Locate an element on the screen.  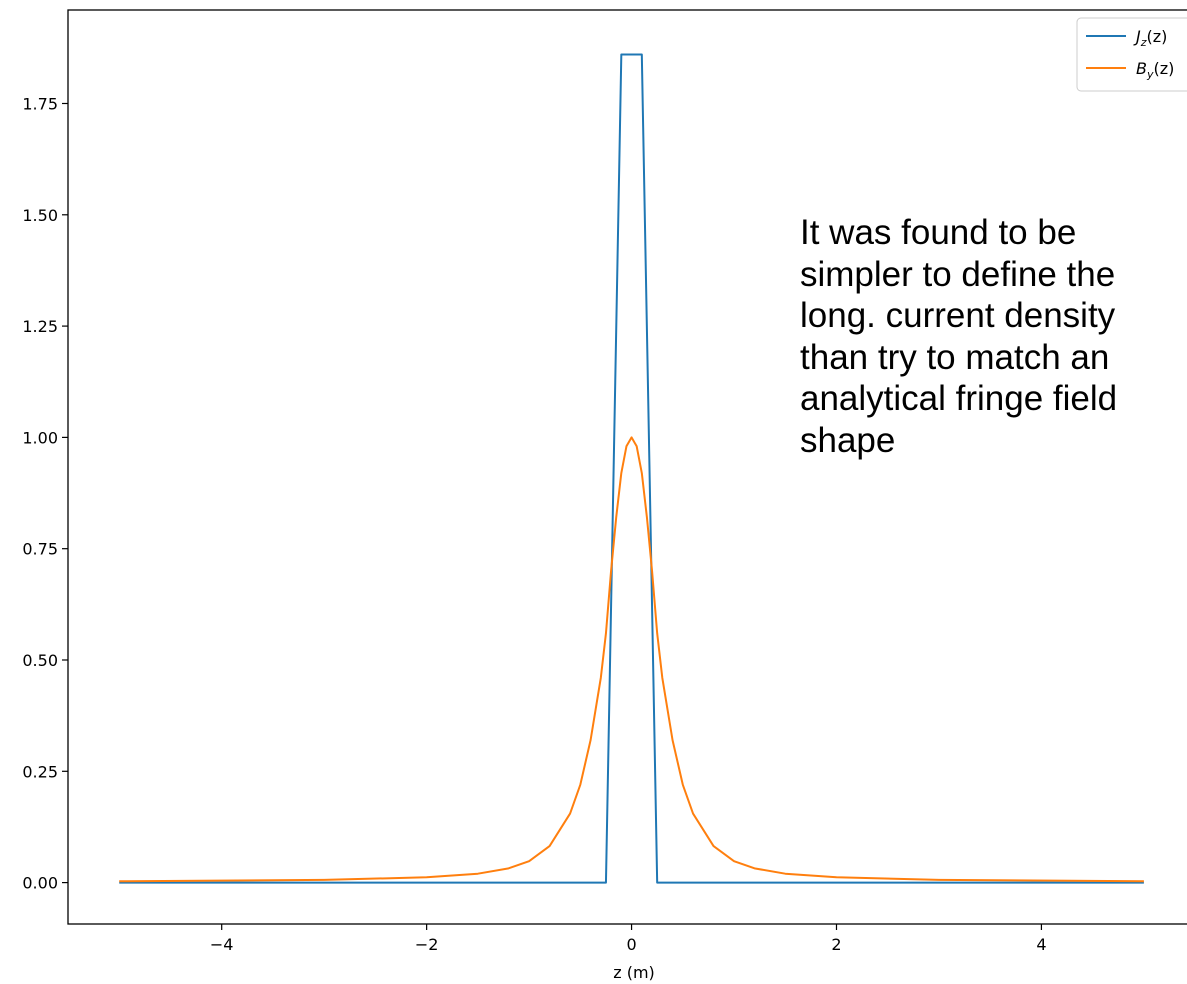
legend-label-jz: Jz(z) is located at coordinates (1150, 38).